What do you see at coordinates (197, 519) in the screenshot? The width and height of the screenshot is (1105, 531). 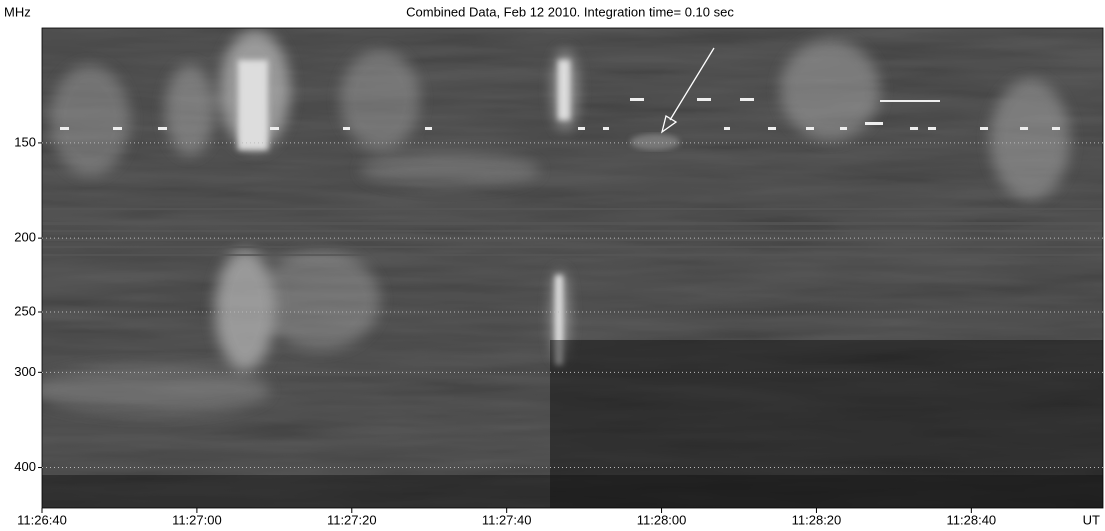 I see `x-tick-label: 11:27:00` at bounding box center [197, 519].